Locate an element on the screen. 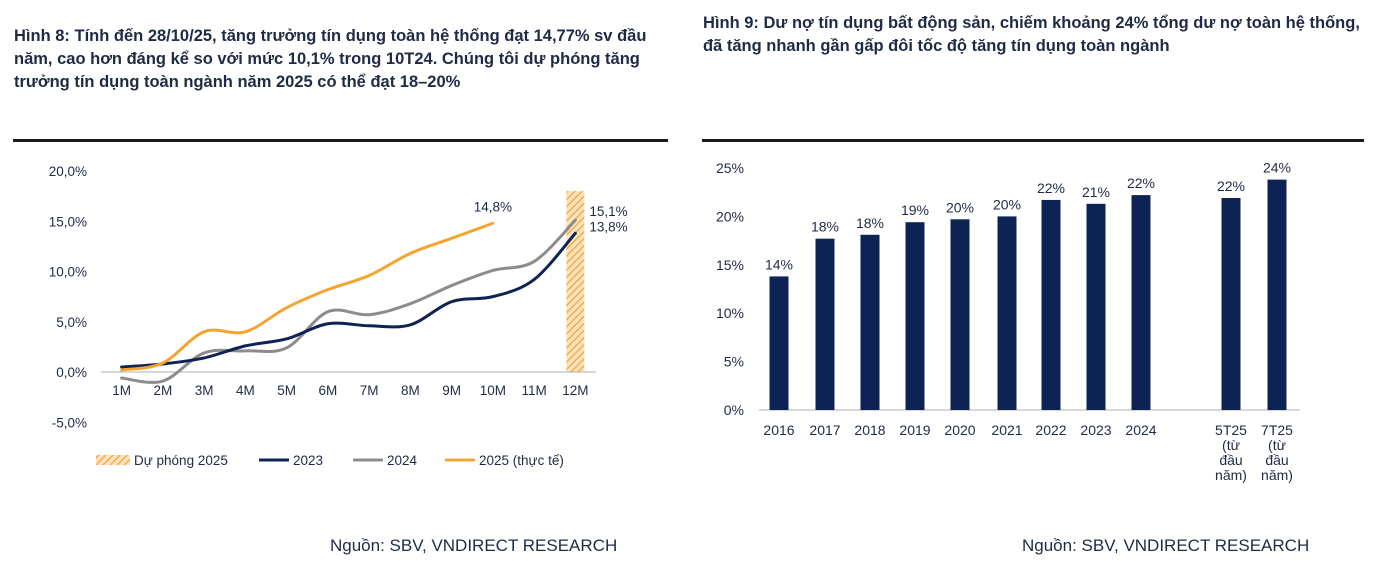 The height and width of the screenshot is (561, 1377). y-tick-label: 15% is located at coordinates (730, 265).